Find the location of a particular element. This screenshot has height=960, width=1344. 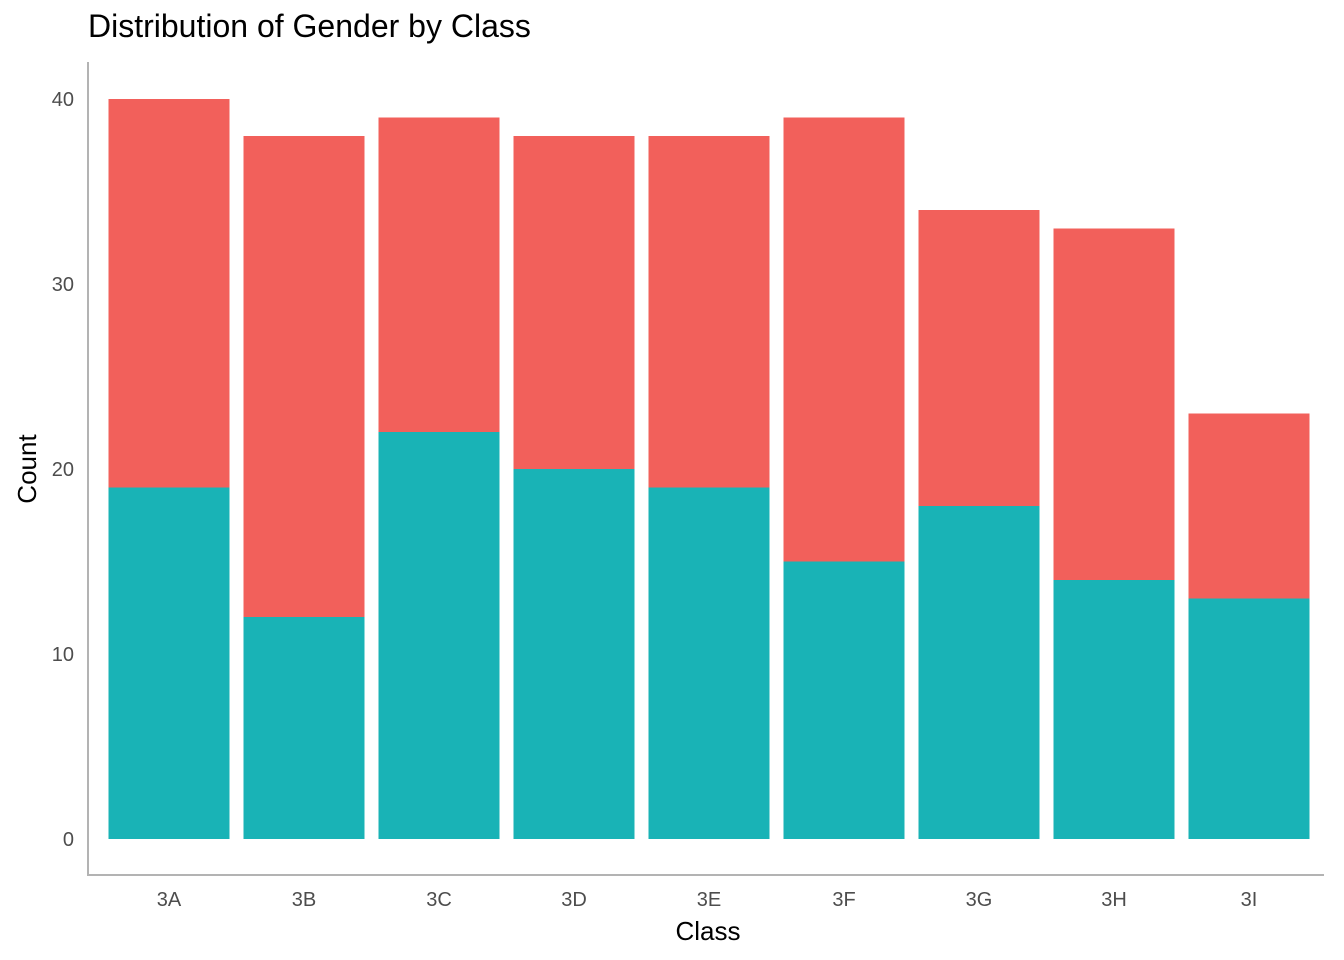

x-tick-label-3e: 3E is located at coordinates (709, 900).